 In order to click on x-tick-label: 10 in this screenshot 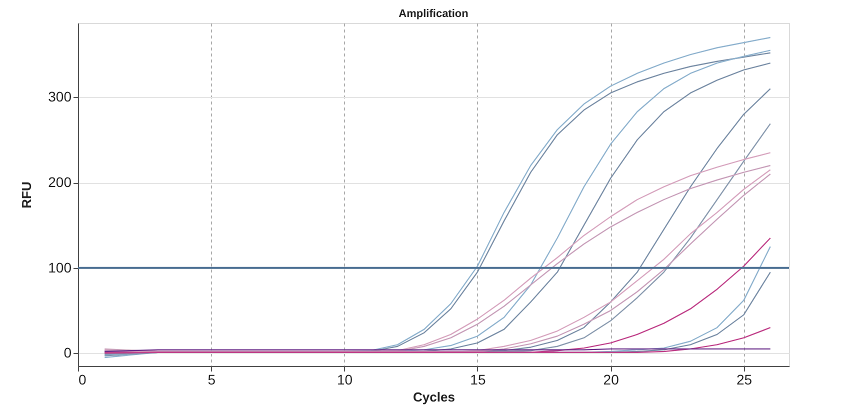, I will do `click(345, 380)`.